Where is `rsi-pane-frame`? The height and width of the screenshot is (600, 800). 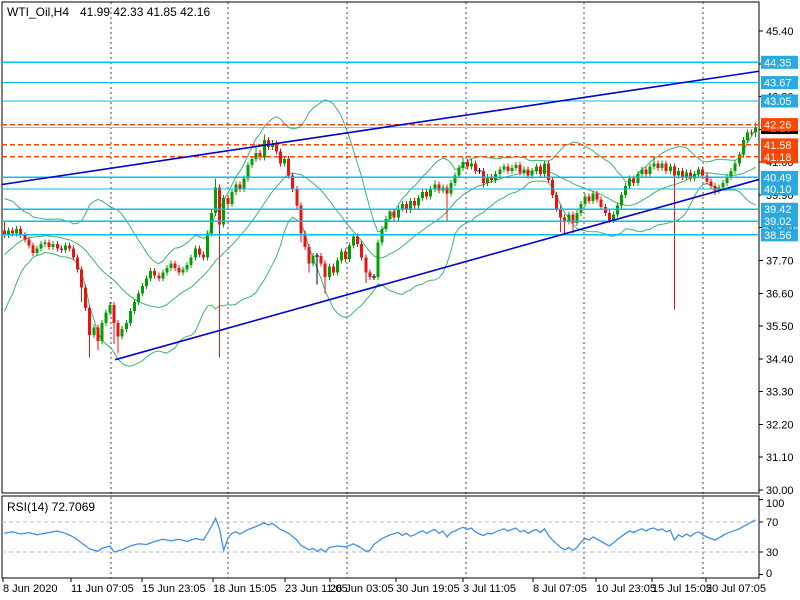 rsi-pane-frame is located at coordinates (380, 537).